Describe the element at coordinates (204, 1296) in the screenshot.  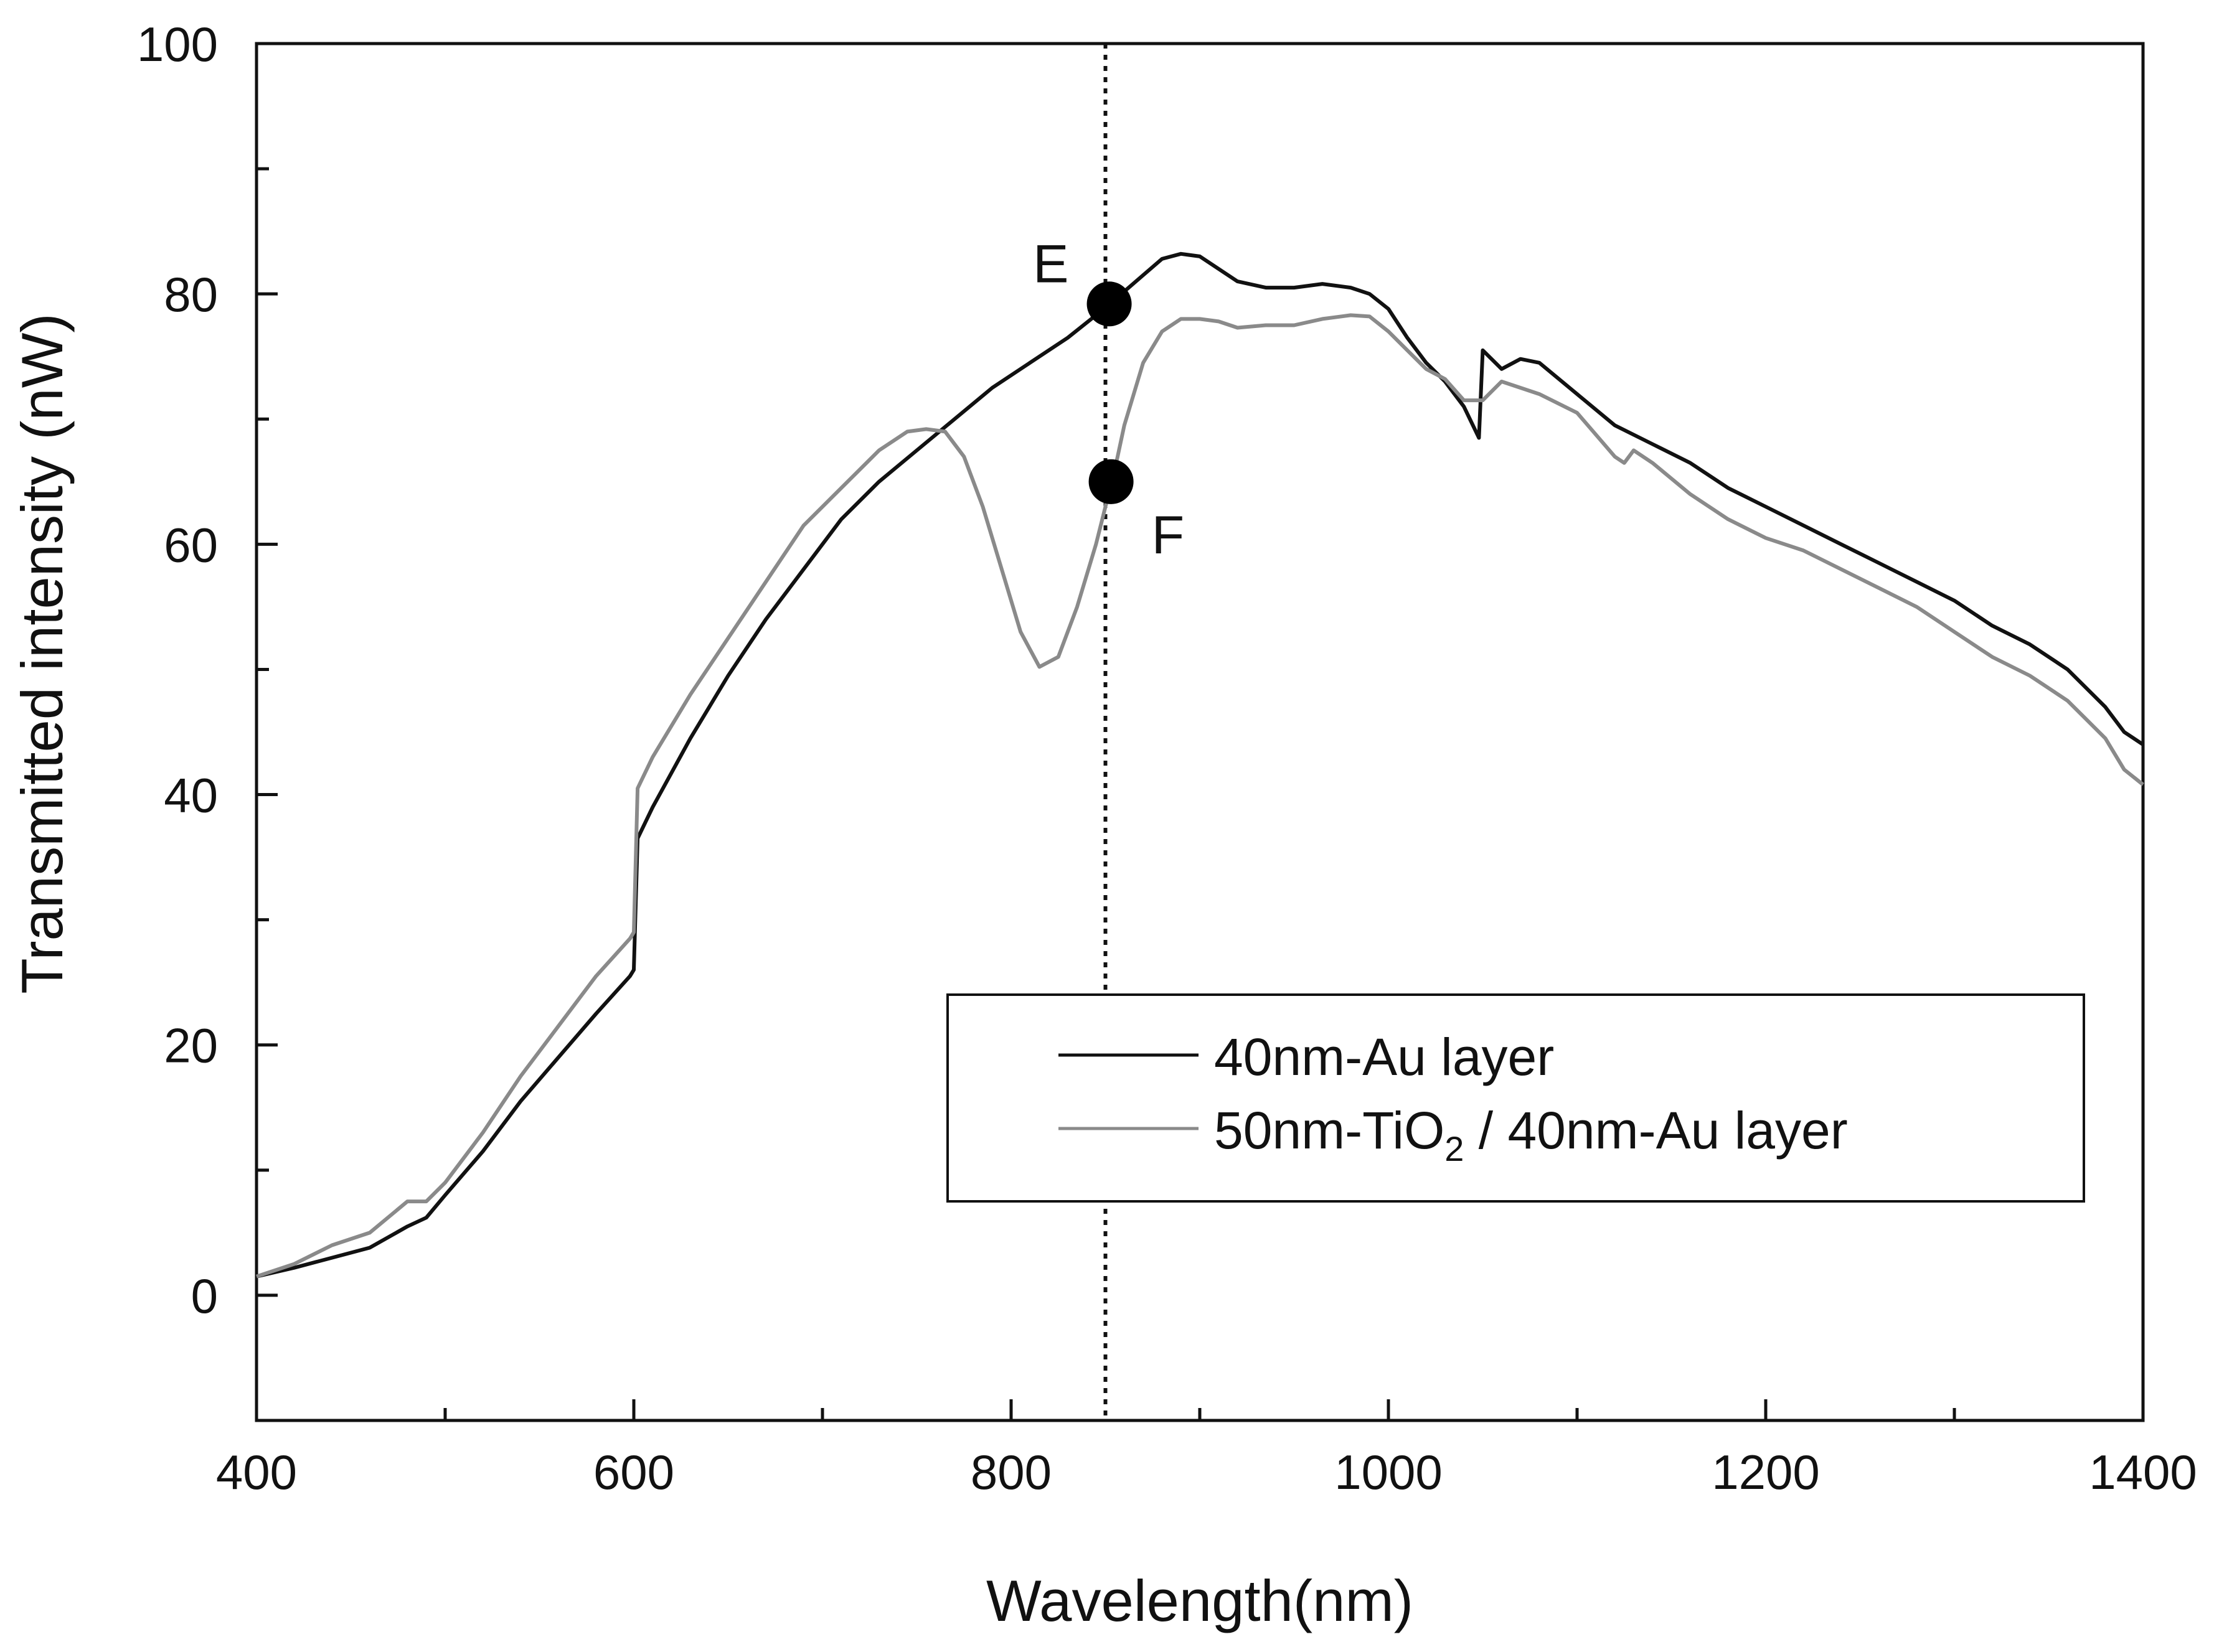
I see `y-tick-label: 0` at that location.